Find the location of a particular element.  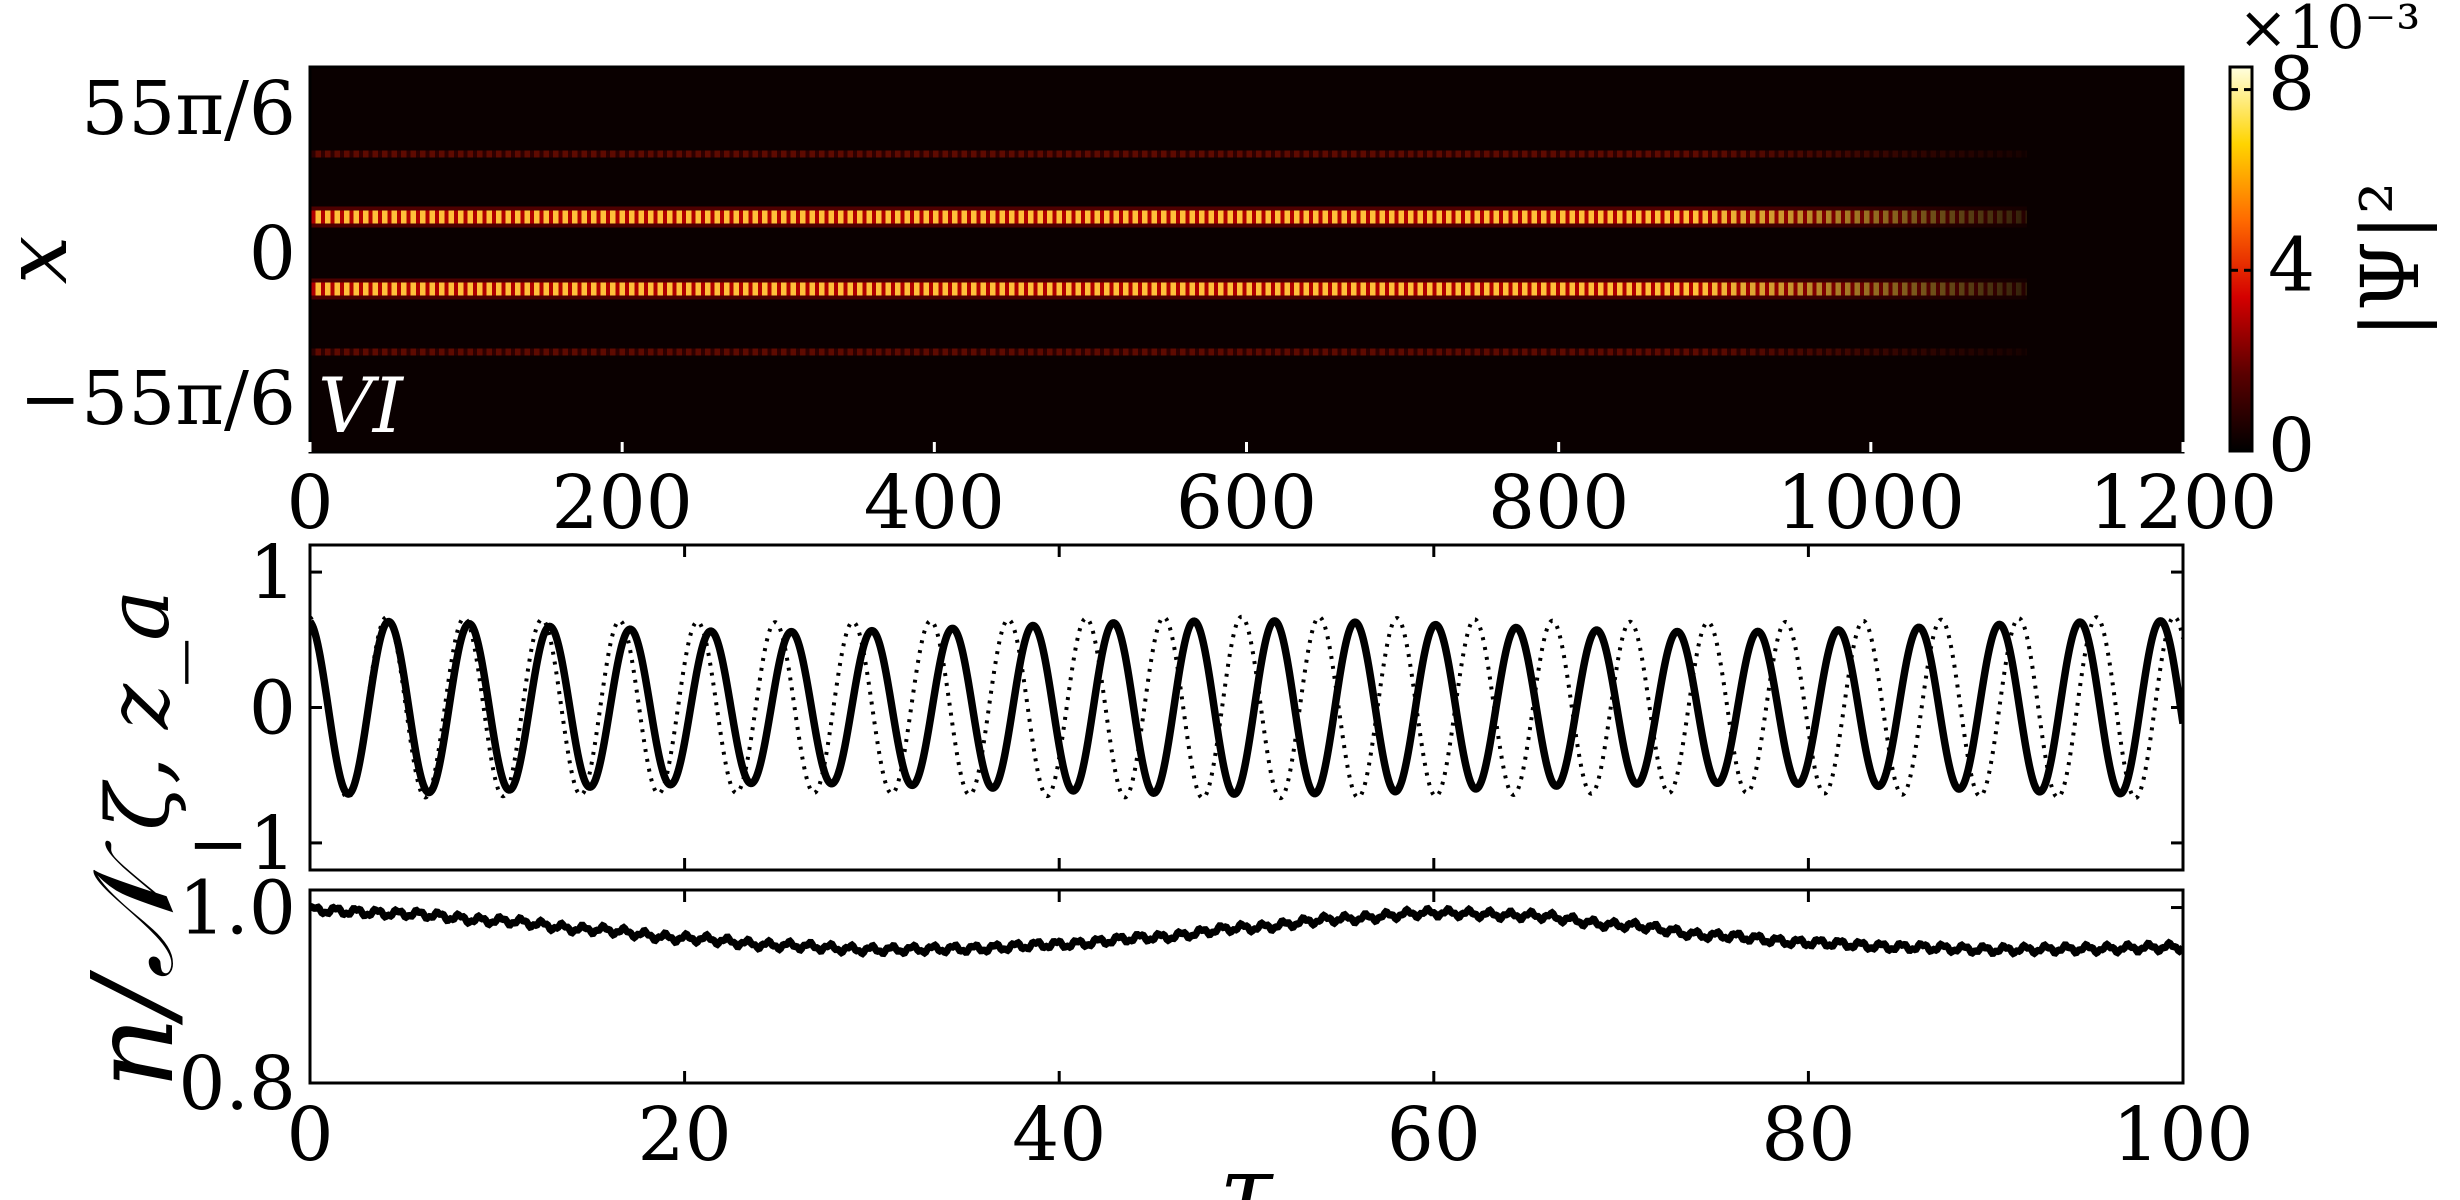

heatmap-x-tick-label: 1000 is located at coordinates (1871, 503).